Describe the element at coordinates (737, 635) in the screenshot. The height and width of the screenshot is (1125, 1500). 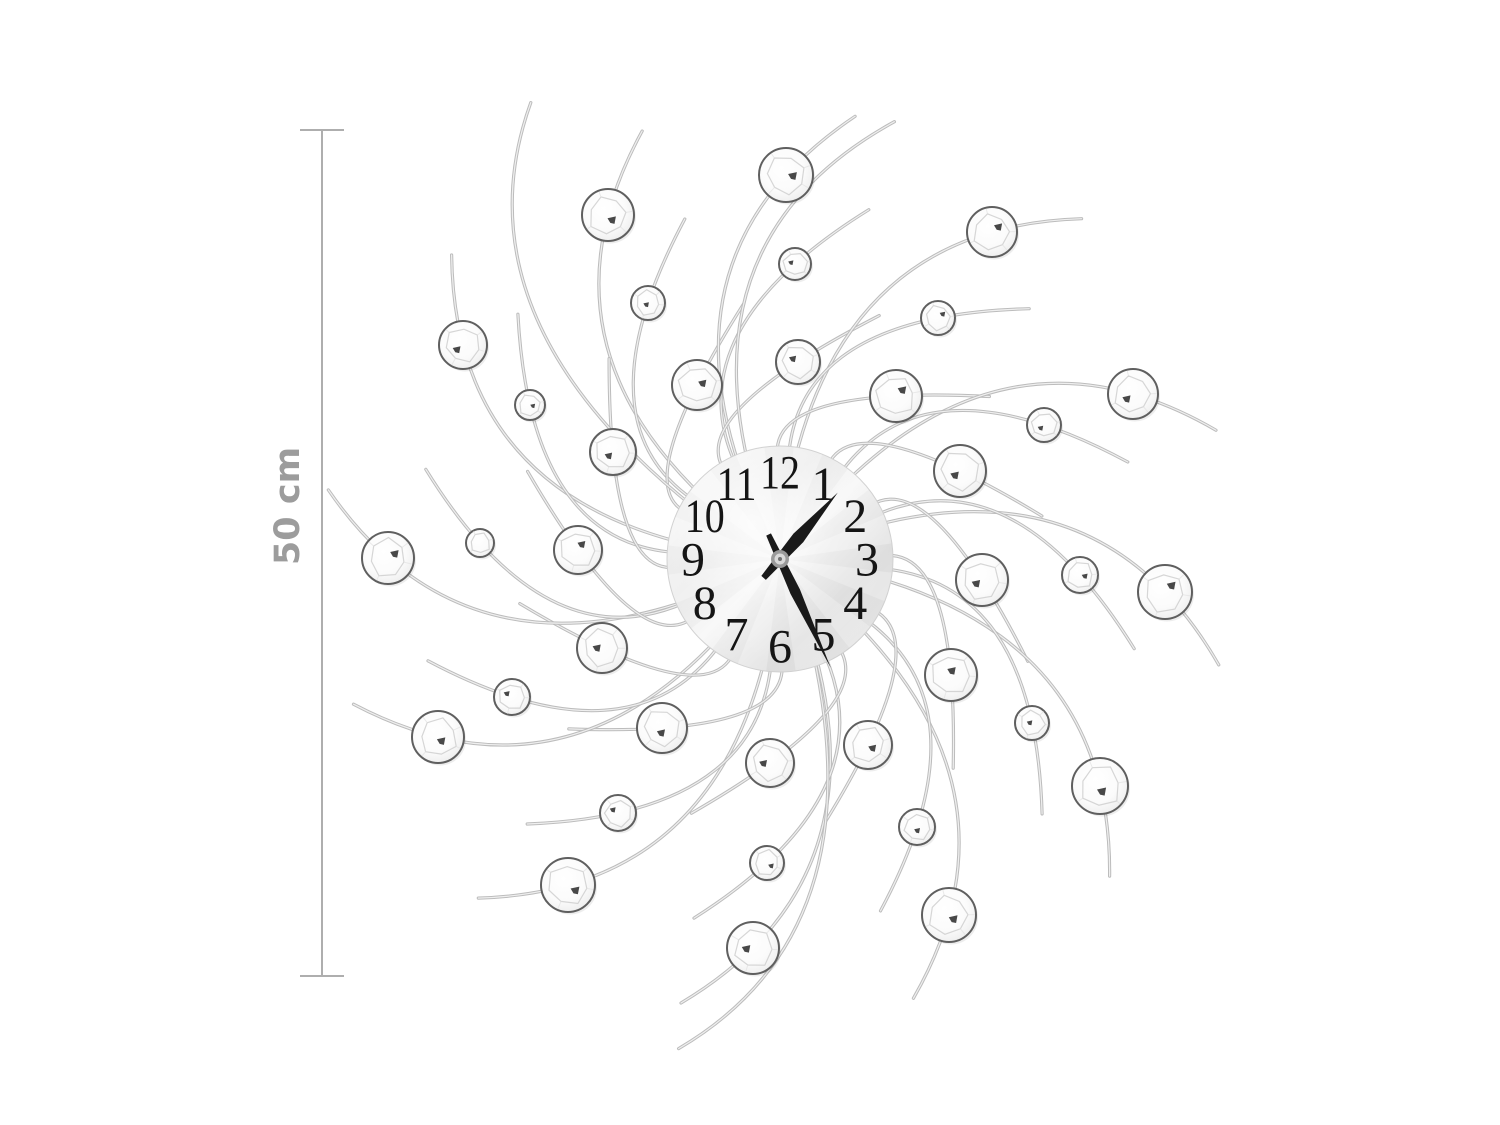
I see `clock-numeral-7: 7` at that location.